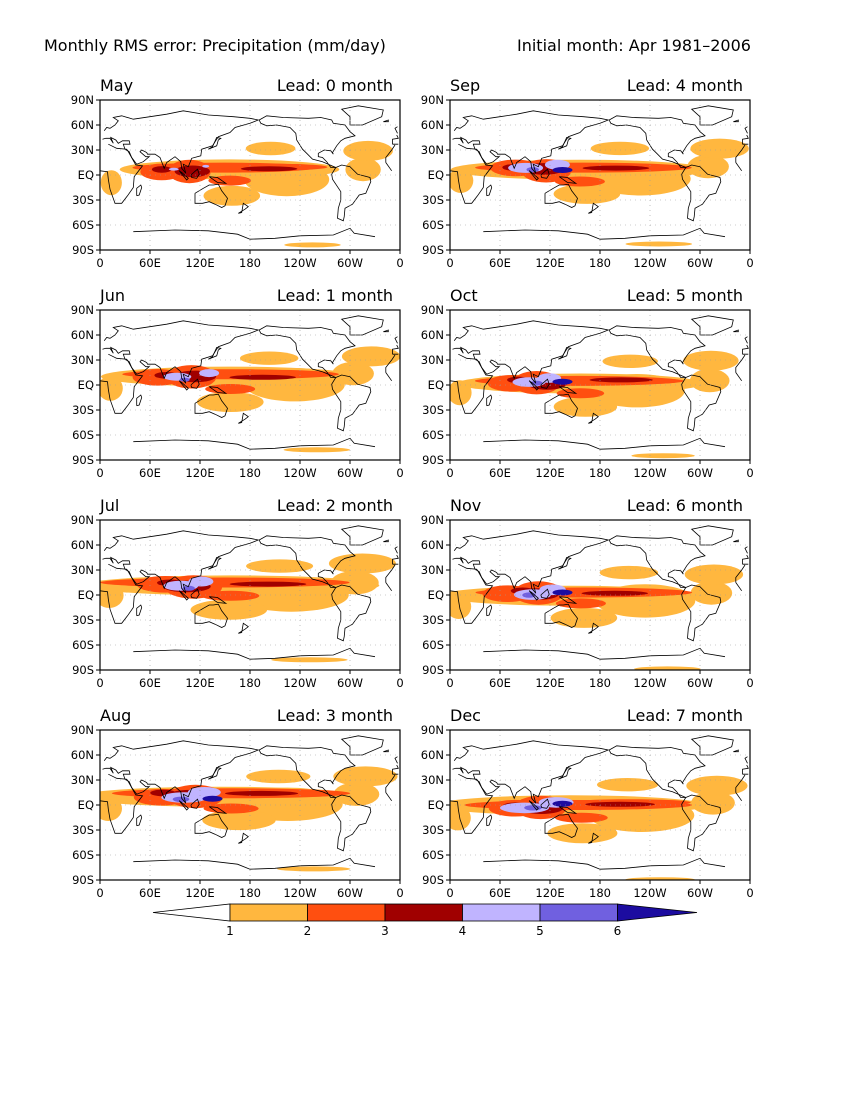 This screenshot has width=850, height=1100. What do you see at coordinates (335, 715) in the screenshot?
I see `panel-lead: Lead: 3 month` at bounding box center [335, 715].